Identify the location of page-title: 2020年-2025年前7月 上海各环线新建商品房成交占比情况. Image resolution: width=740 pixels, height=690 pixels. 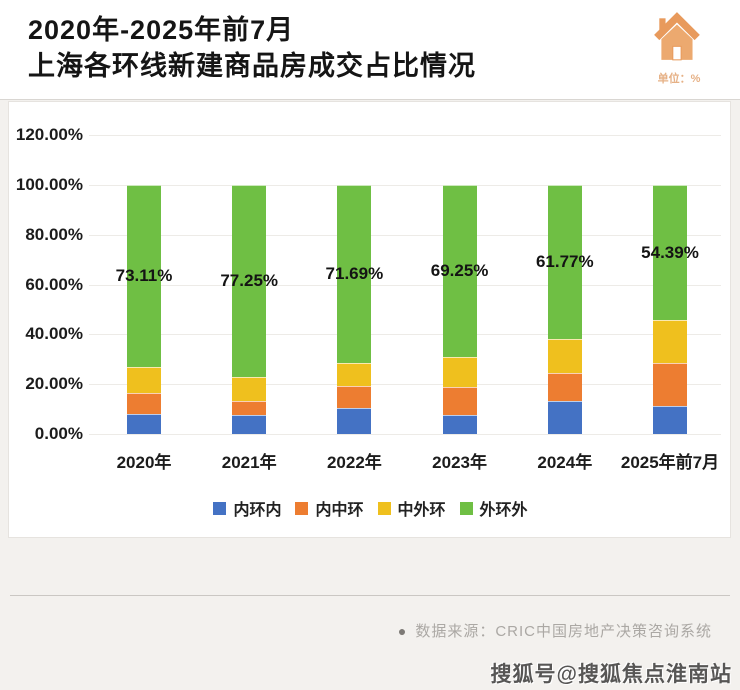
(252, 48).